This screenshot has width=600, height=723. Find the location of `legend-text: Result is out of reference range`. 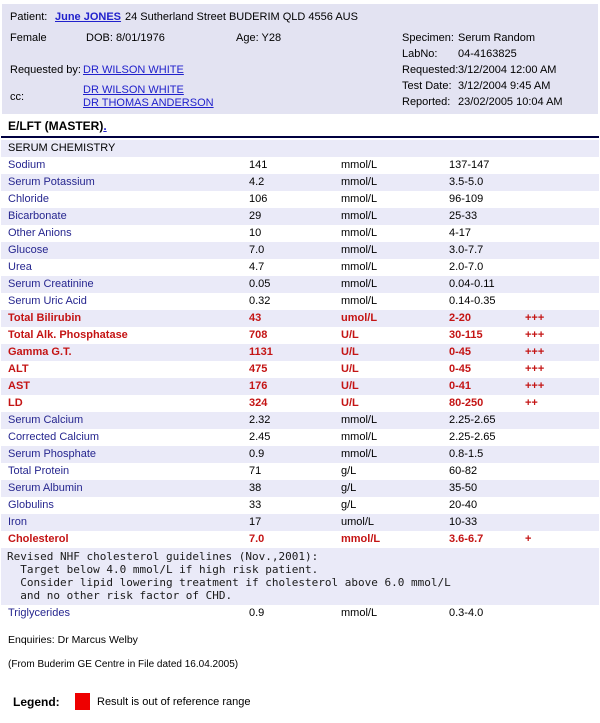

legend-text: Result is out of reference range is located at coordinates (174, 702).